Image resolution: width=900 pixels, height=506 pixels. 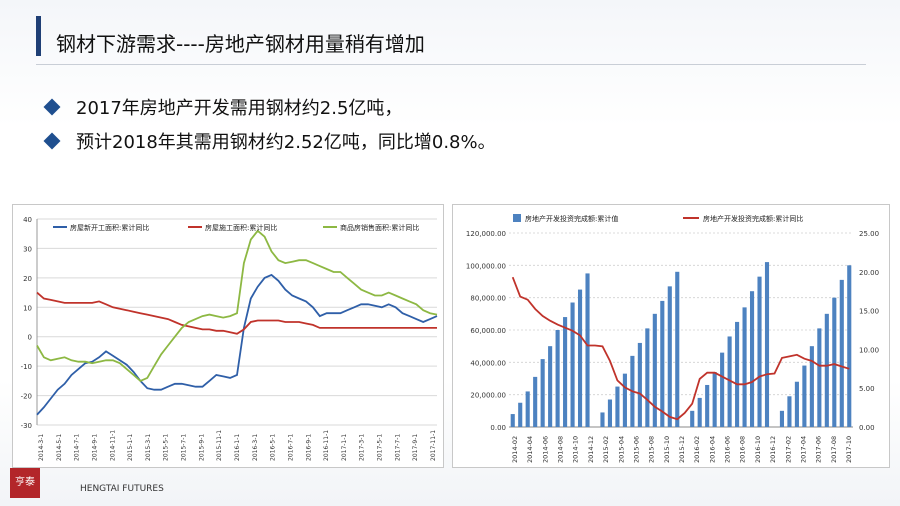 What do you see at coordinates (682, 449) in the screenshot?
I see `x-tick-label: 2015-12` at bounding box center [682, 449].